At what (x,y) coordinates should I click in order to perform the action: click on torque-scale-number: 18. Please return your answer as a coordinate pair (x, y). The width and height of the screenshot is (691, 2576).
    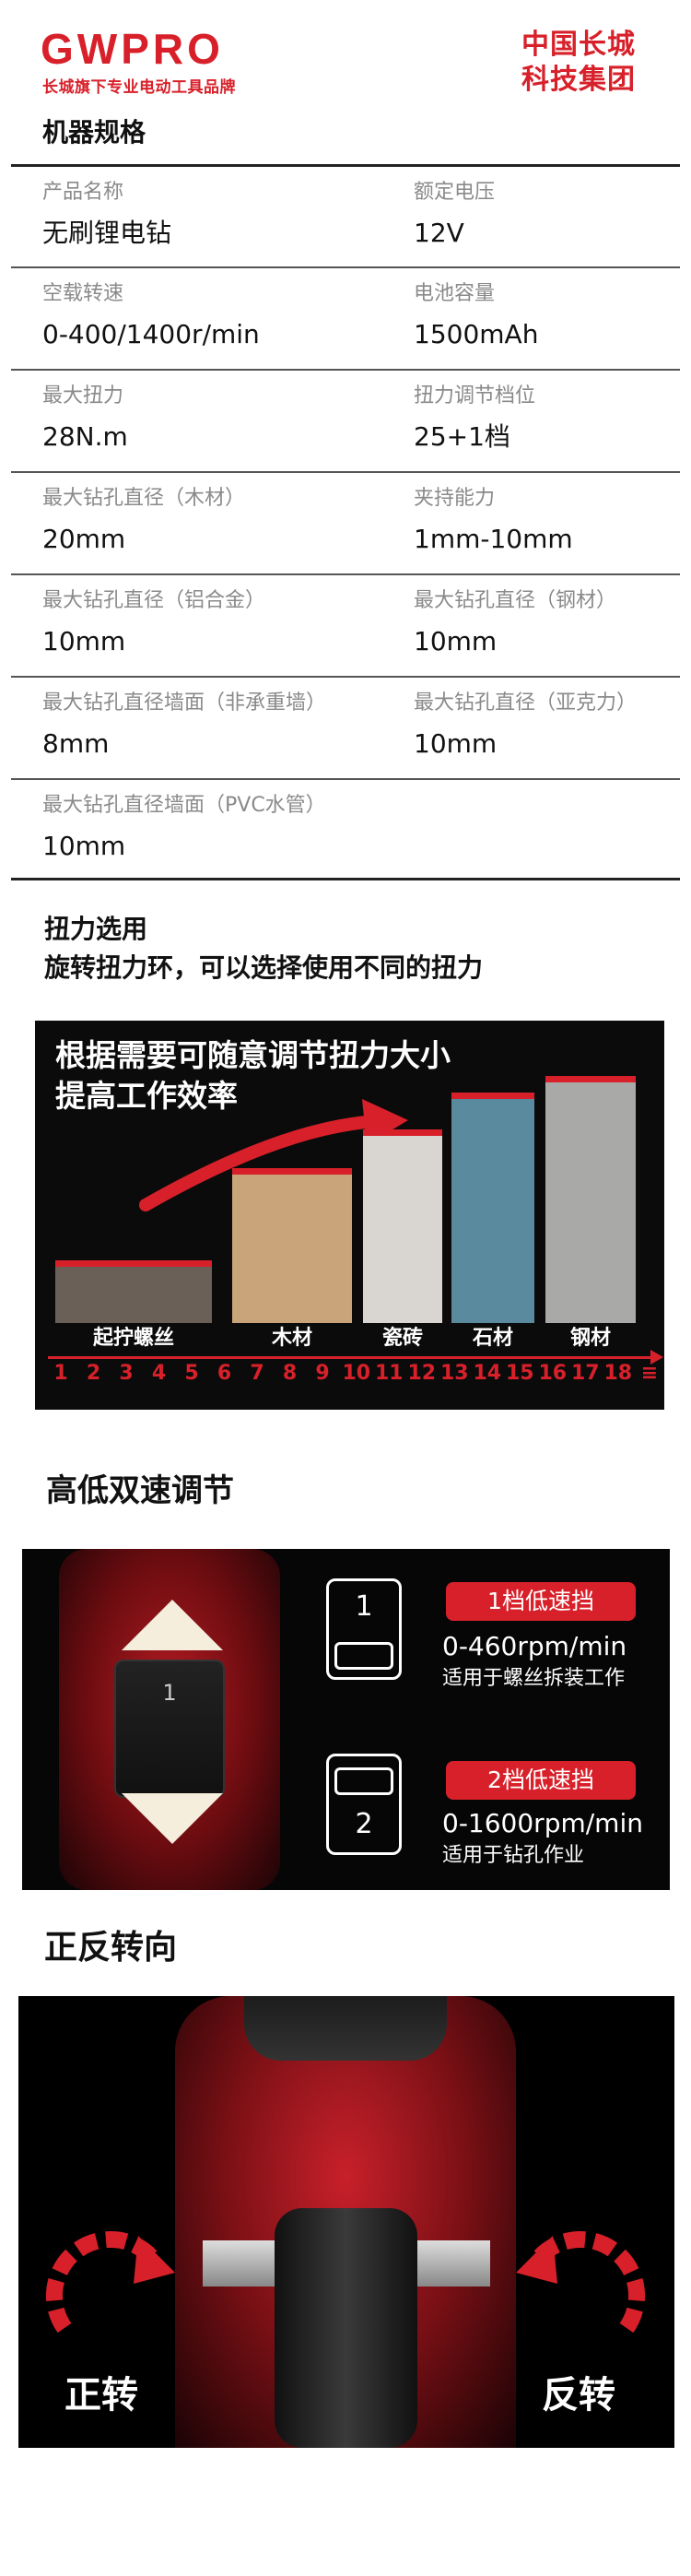
    Looking at the image, I should click on (618, 1373).